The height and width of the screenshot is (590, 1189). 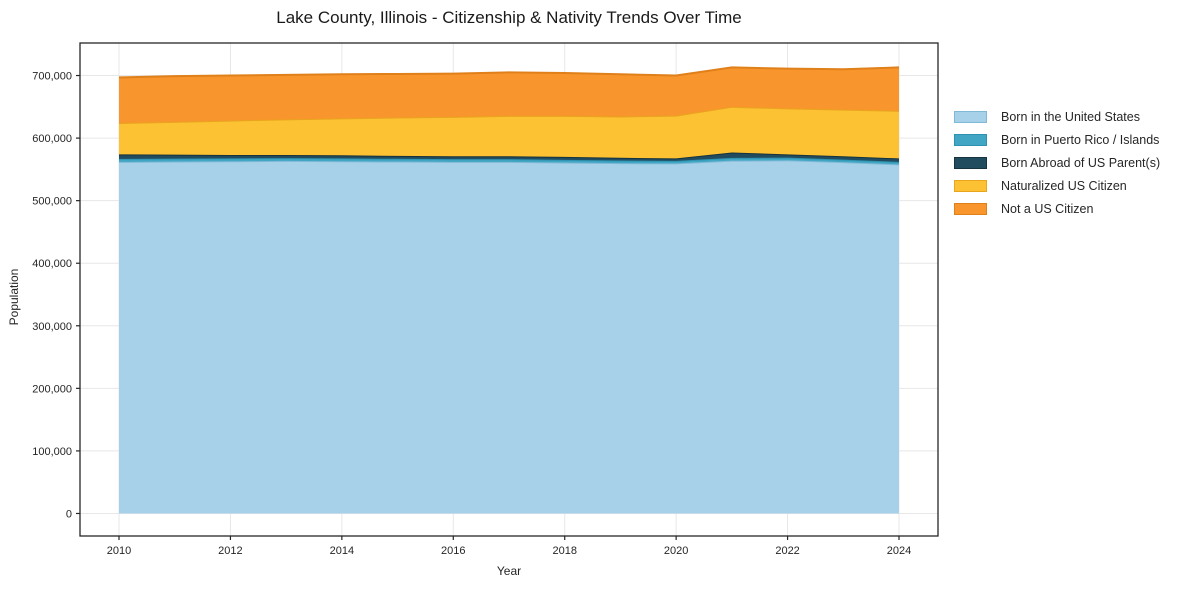 I want to click on legend-label: Born Abroad of US Parent(s), so click(x=1081, y=162).